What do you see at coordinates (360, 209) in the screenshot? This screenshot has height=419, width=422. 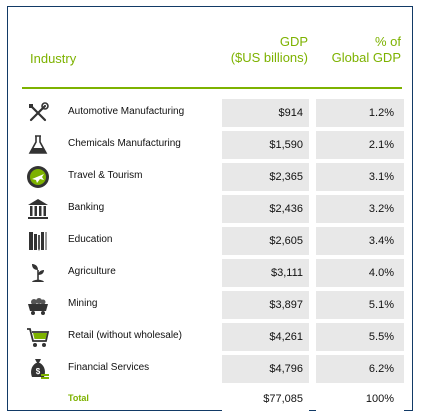 I see `pct-cell: 3.2%` at bounding box center [360, 209].